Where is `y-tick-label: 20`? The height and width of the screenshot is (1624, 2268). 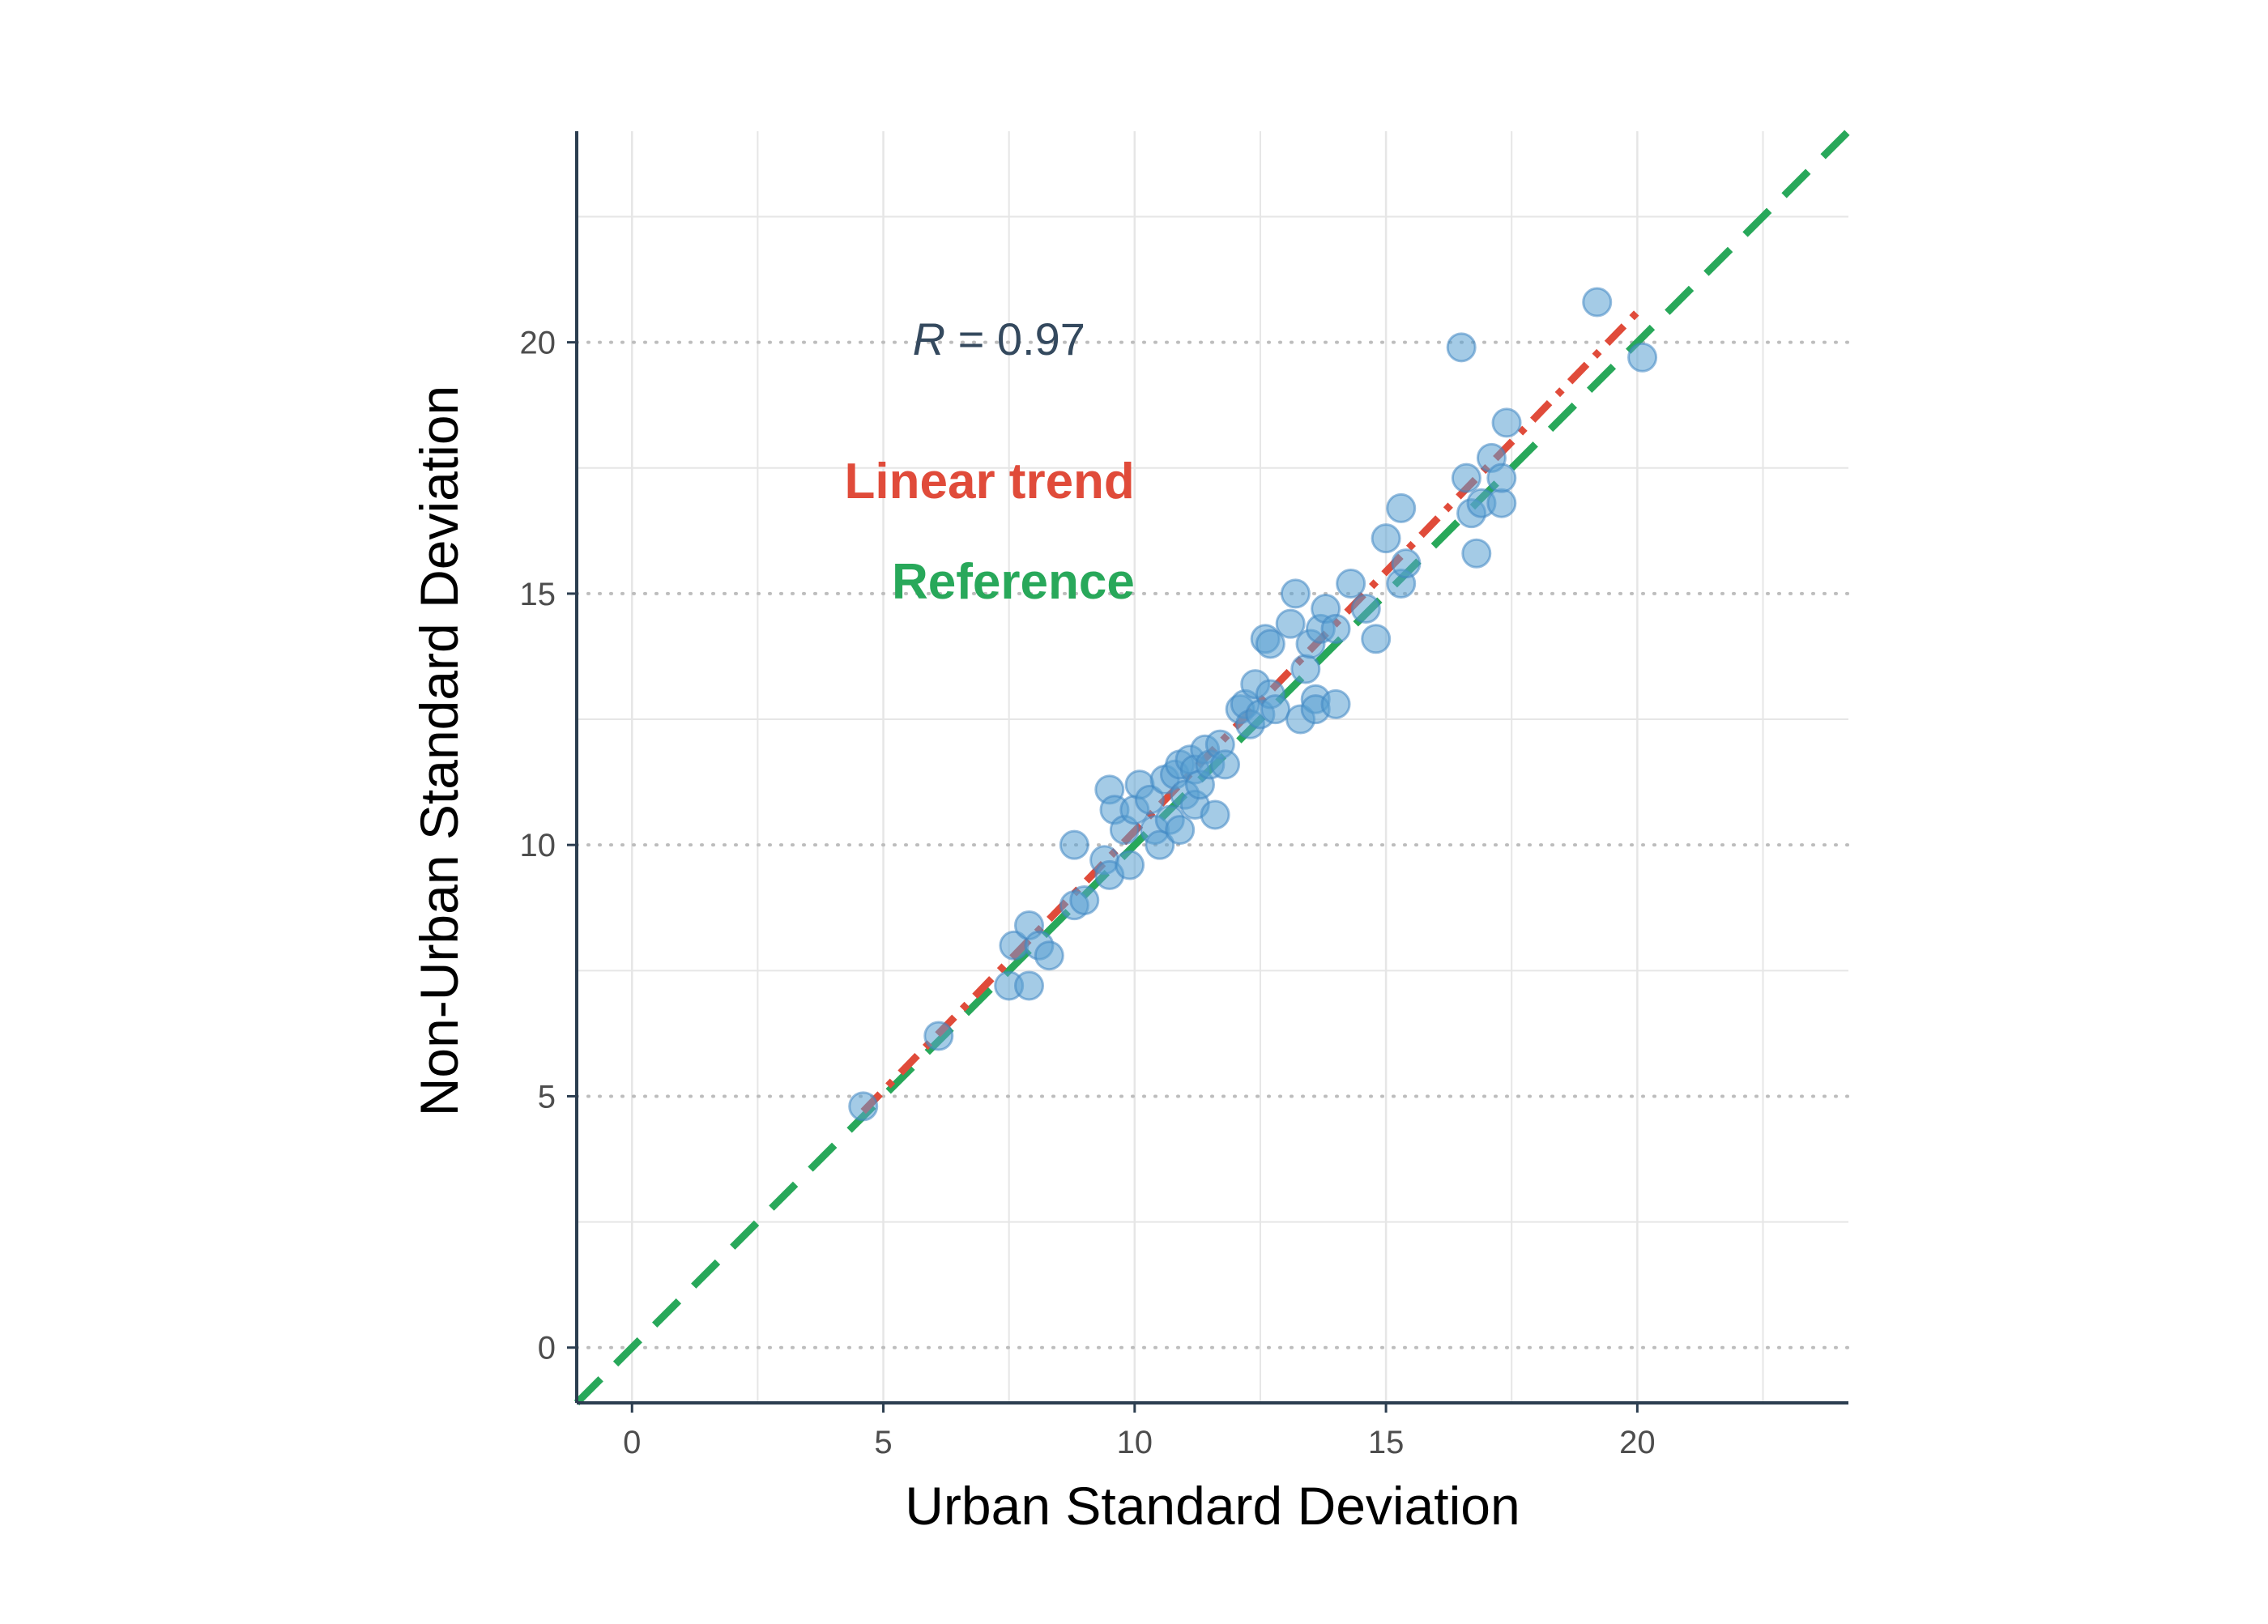
y-tick-label: 20 is located at coordinates (538, 343).